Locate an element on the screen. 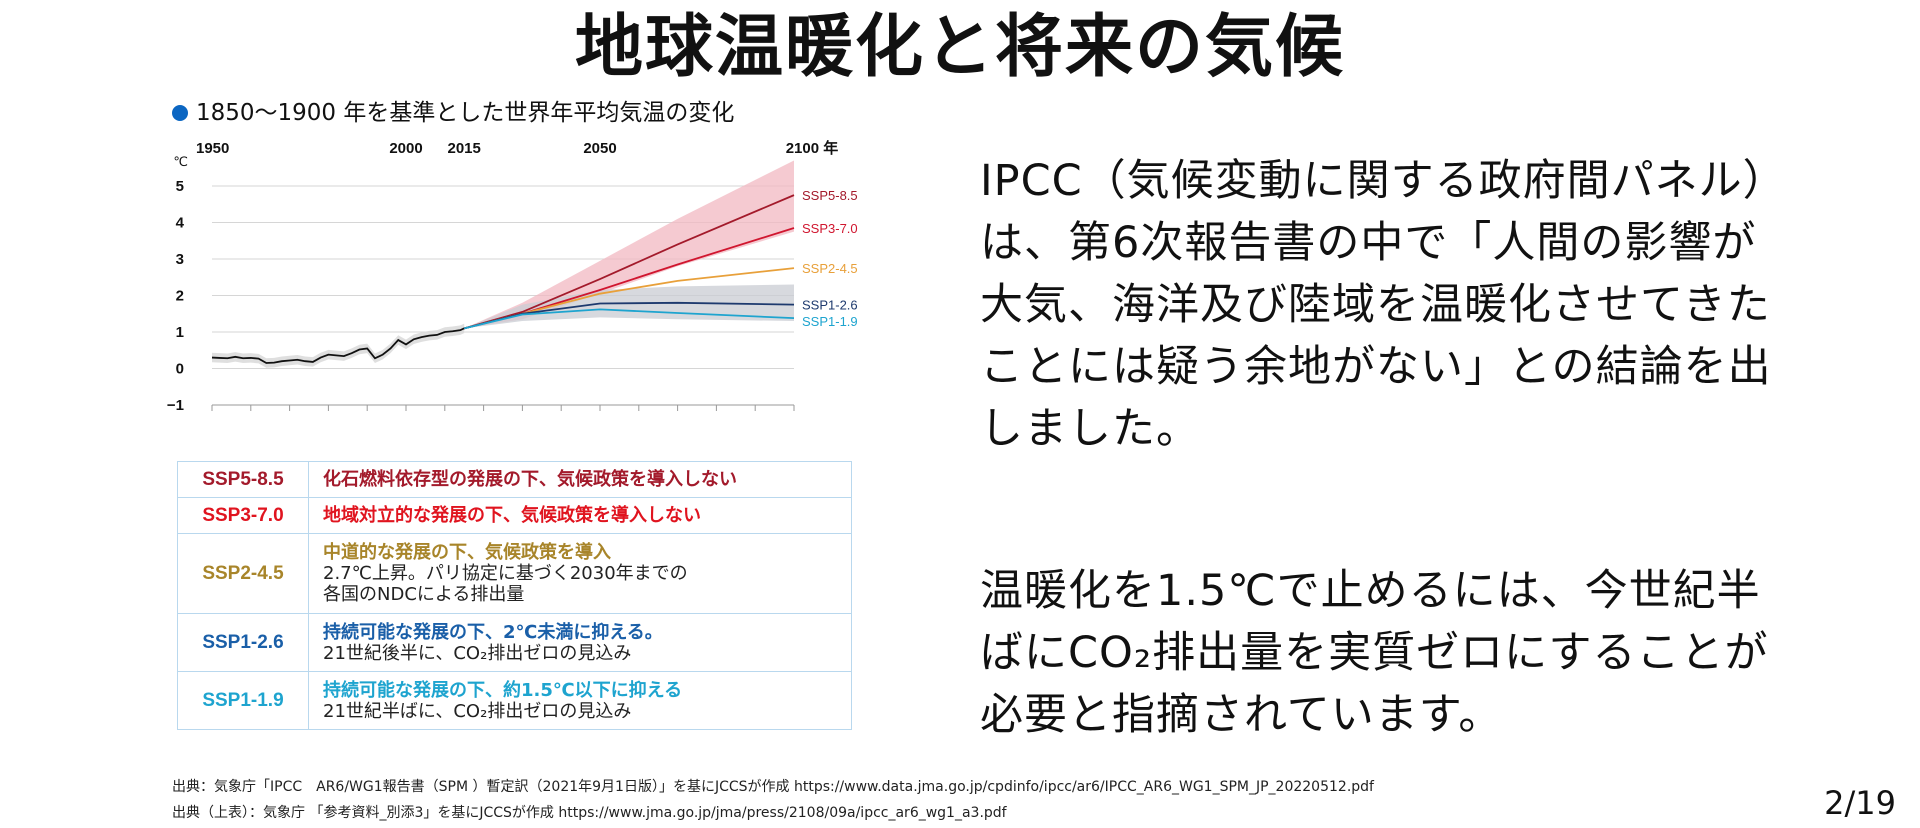 The image size is (1920, 828). bullet-dot-icon is located at coordinates (180, 113).